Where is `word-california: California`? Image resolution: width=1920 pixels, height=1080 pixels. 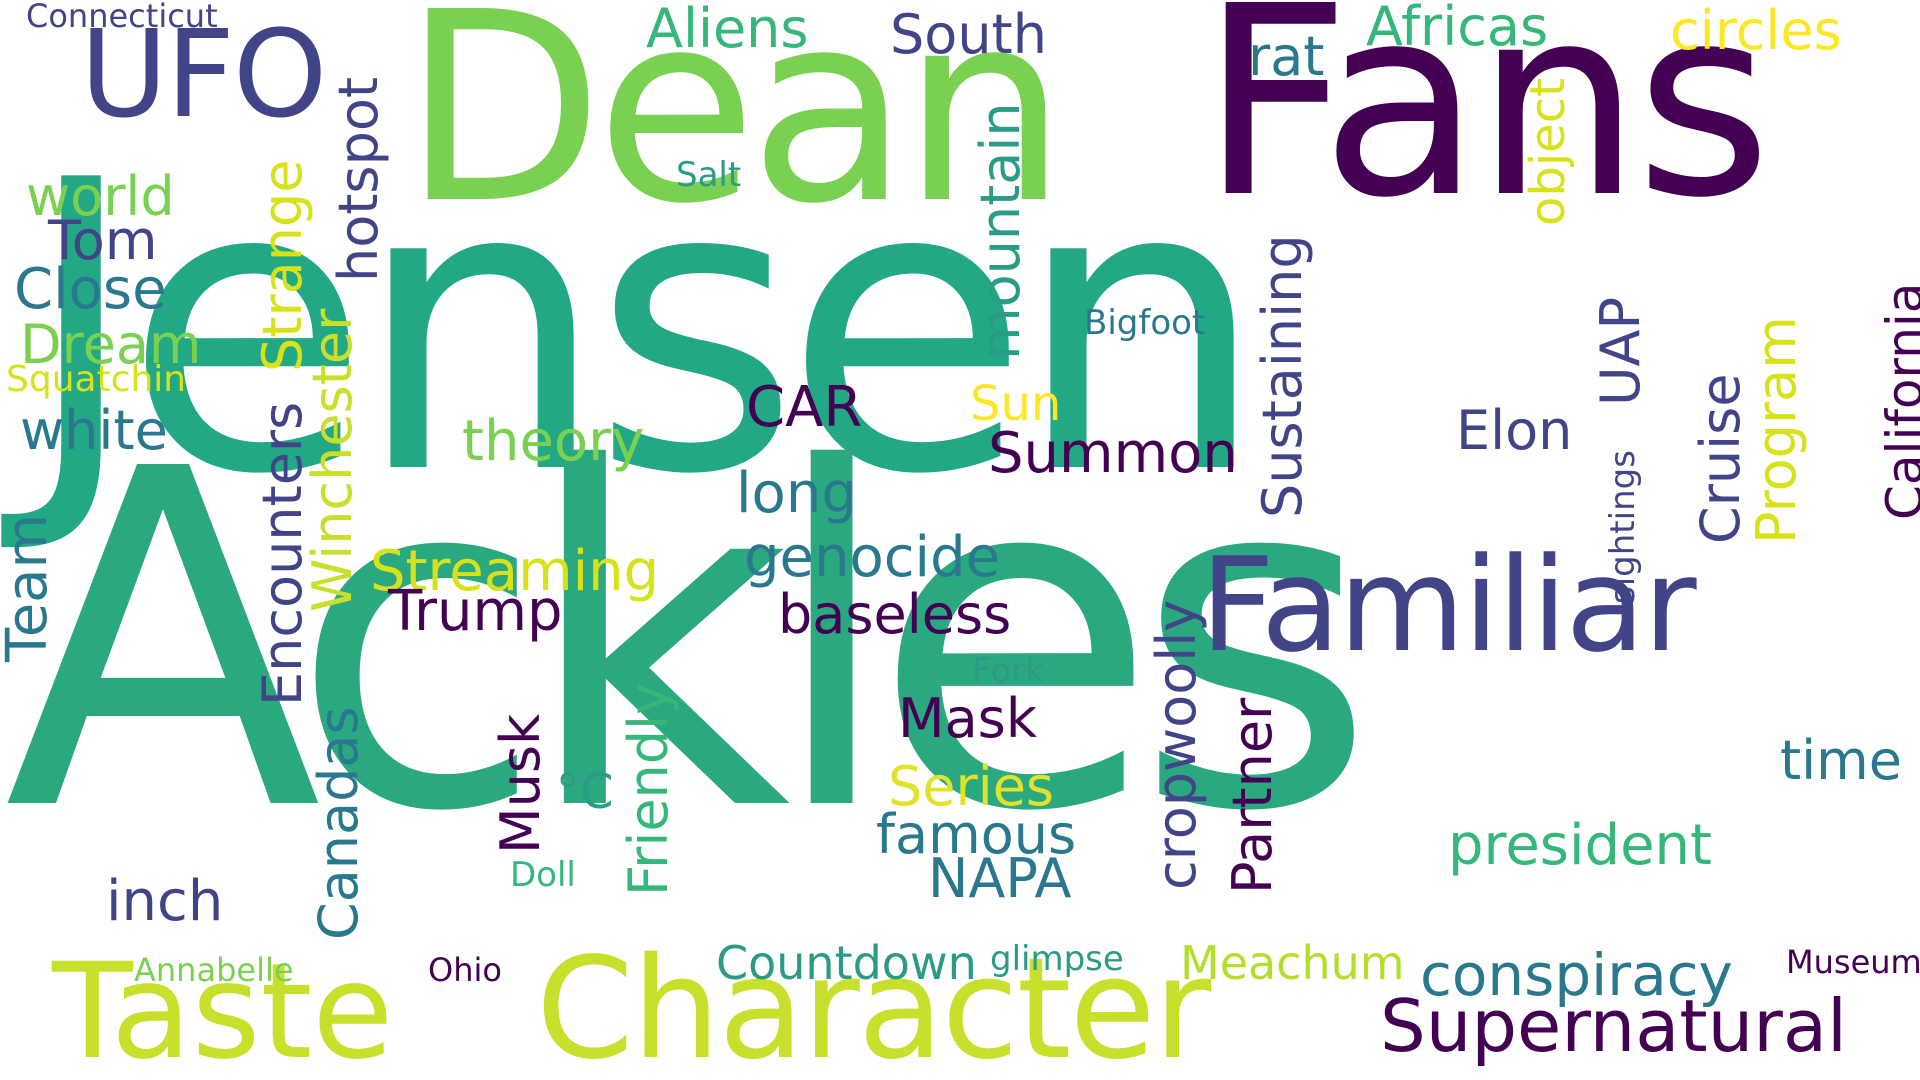 word-california: California is located at coordinates (1898, 401).